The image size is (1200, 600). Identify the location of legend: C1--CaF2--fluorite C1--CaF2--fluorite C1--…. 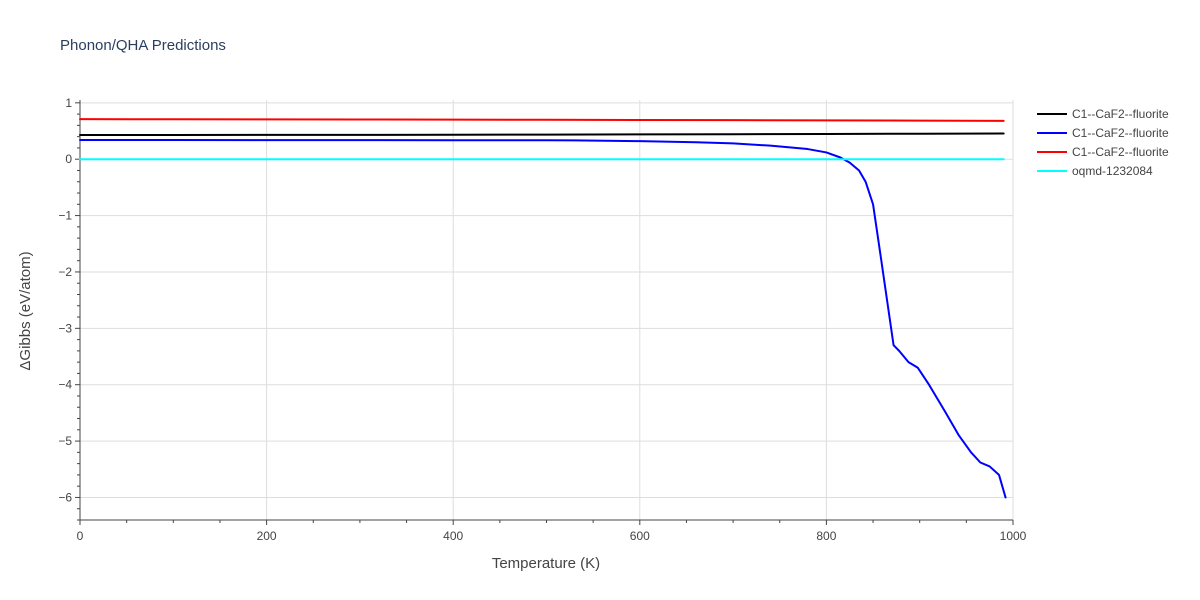
(1103, 142).